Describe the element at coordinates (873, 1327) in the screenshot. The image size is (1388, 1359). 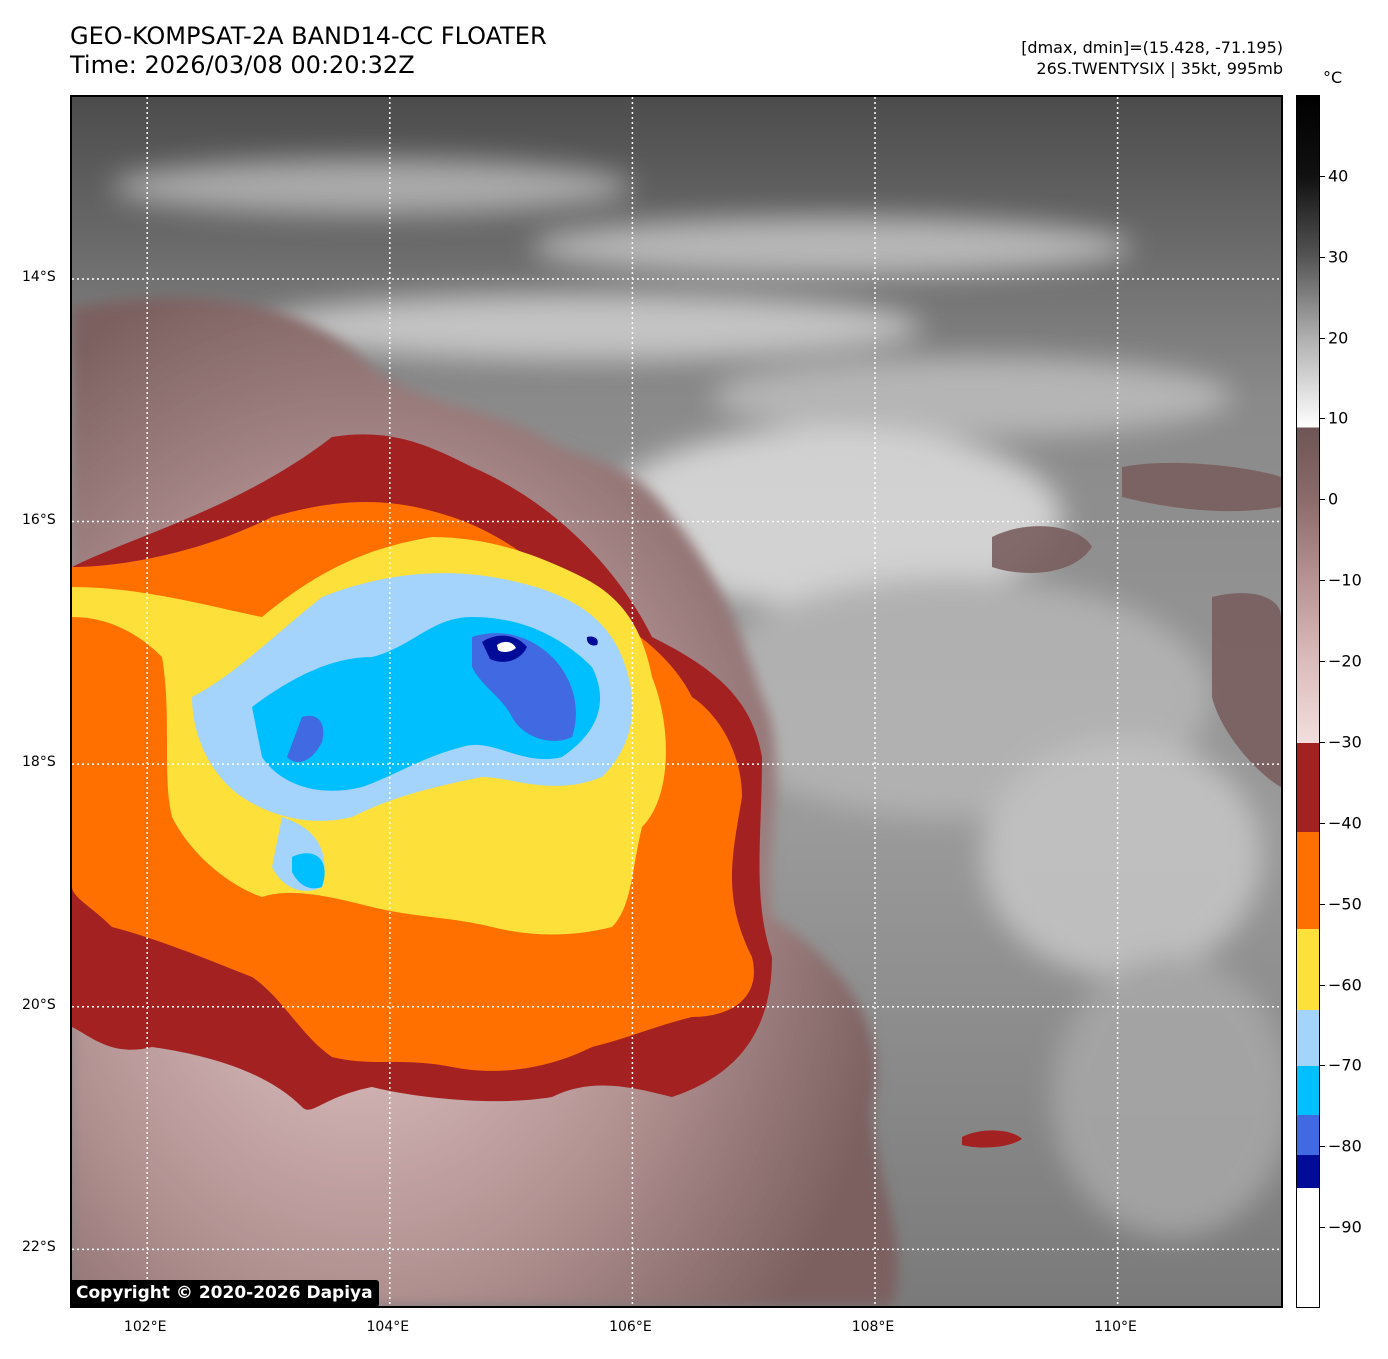
I see `lon-tick-label: 108°E` at that location.